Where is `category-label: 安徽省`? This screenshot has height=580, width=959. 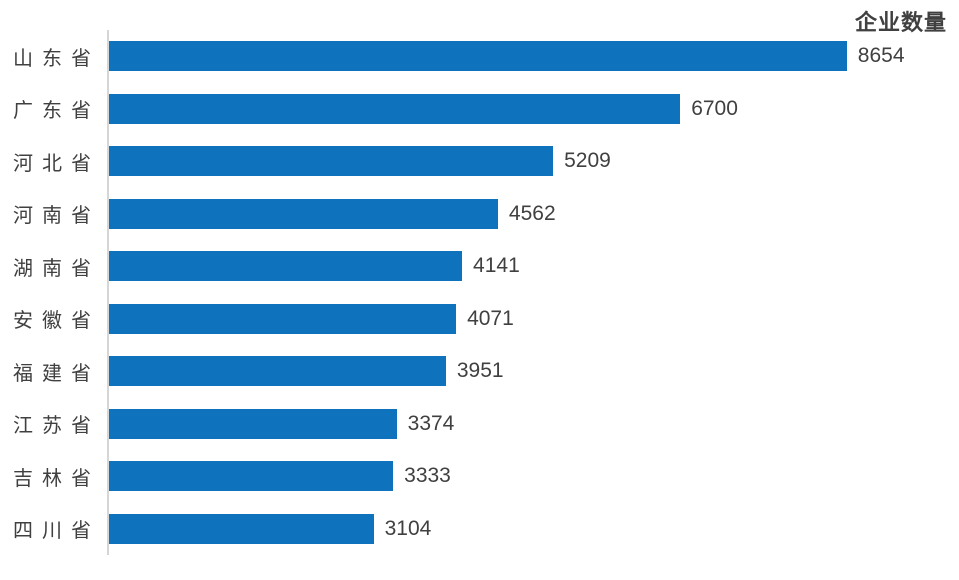
category-label: 安徽省 is located at coordinates (56, 321).